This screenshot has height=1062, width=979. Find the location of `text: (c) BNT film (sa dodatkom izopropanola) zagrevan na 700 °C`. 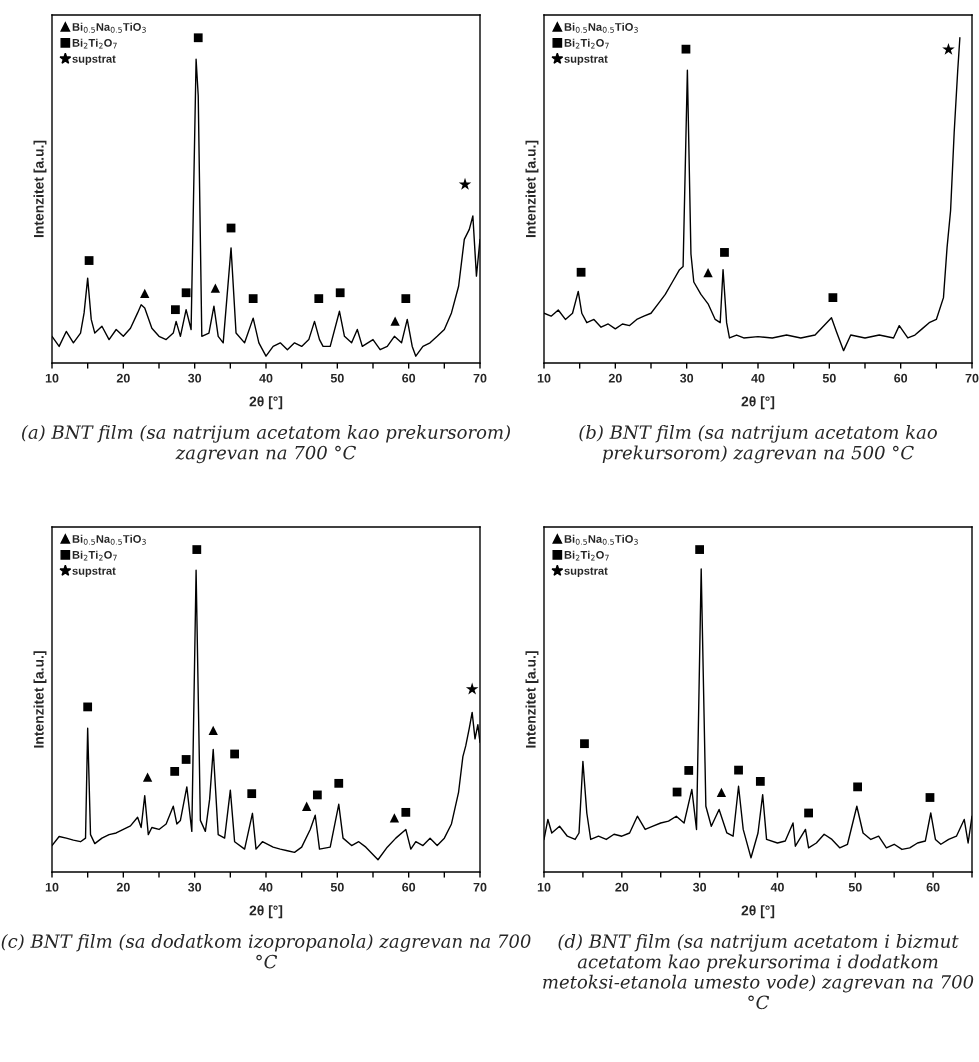

text: (c) BNT film (sa dodatkom izopropanola) zagrevan na 700 °C is located at coordinates (266, 951).